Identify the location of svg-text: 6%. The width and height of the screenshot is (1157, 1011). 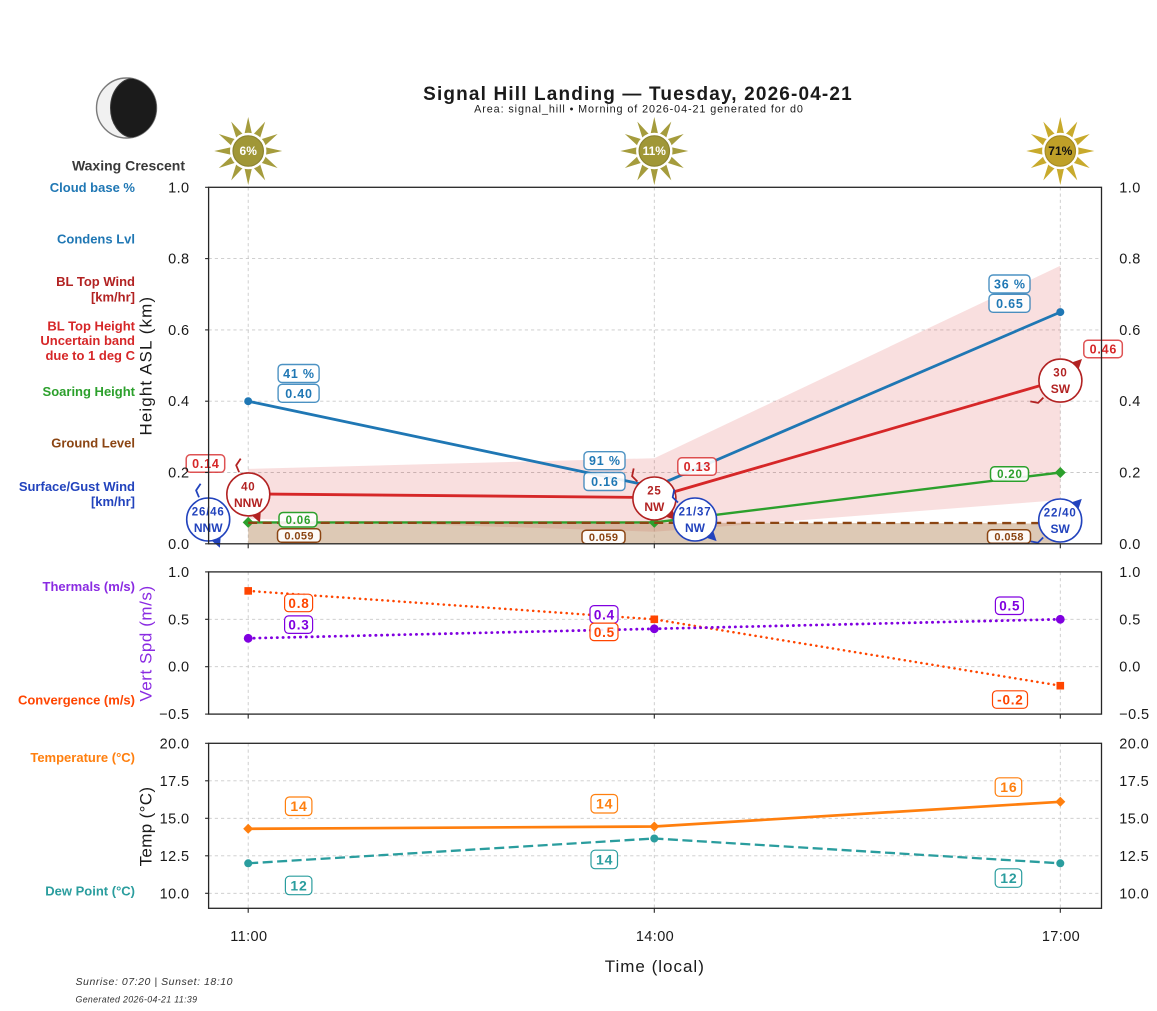
(249, 151).